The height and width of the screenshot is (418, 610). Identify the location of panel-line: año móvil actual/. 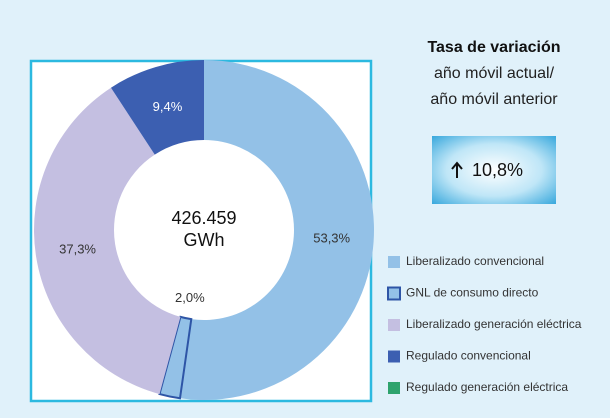
(494, 73).